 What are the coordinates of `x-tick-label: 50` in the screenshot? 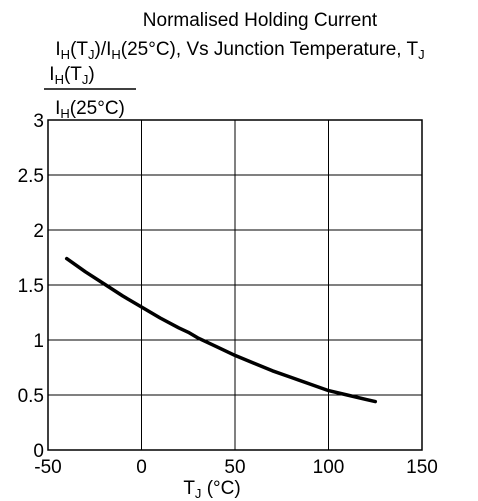 It's located at (234, 467).